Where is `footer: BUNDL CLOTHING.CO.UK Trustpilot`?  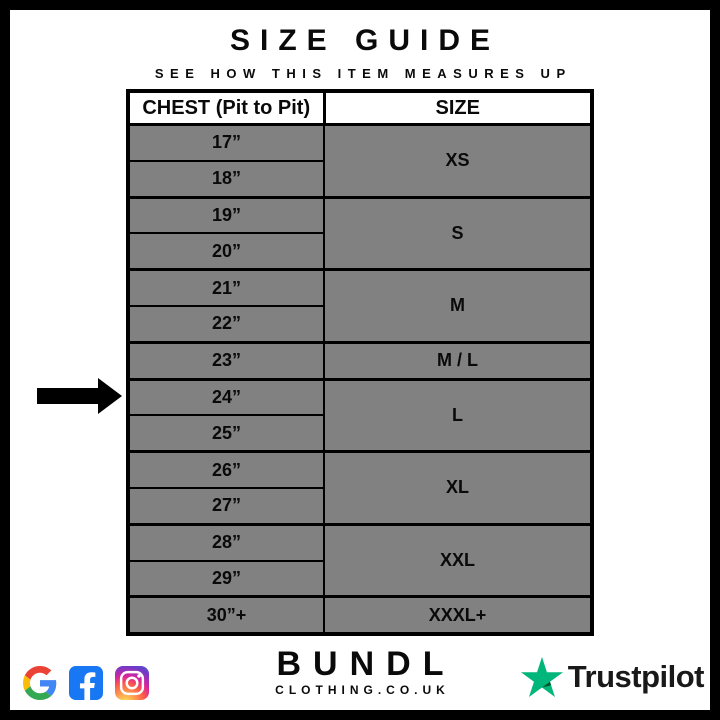 footer: BUNDL CLOTHING.CO.UK Trustpilot is located at coordinates (360, 671).